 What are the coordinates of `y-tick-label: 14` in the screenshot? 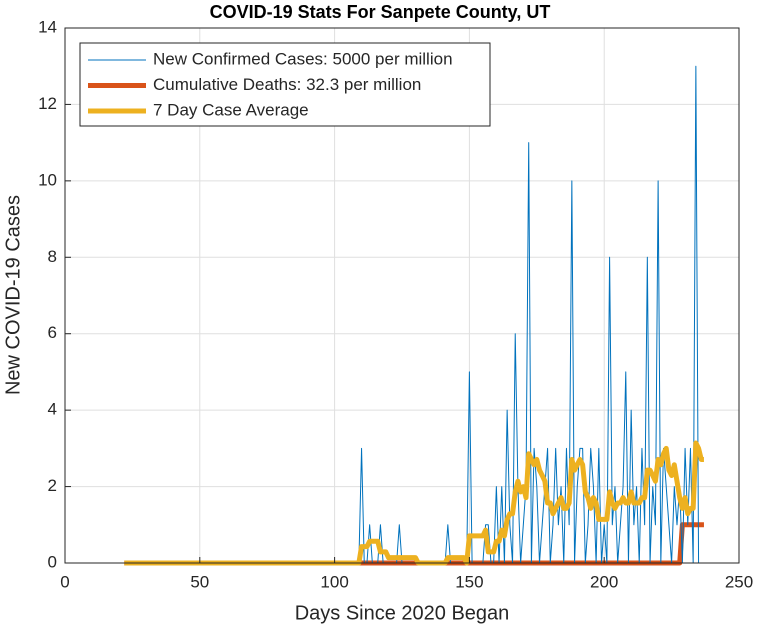 It's located at (47, 26).